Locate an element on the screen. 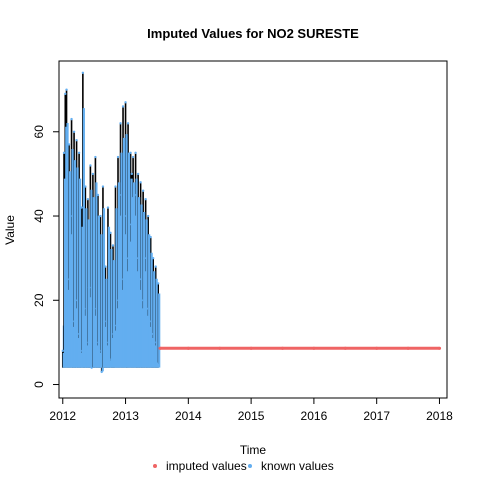  y-tick-label-40: 40 is located at coordinates (39, 216).